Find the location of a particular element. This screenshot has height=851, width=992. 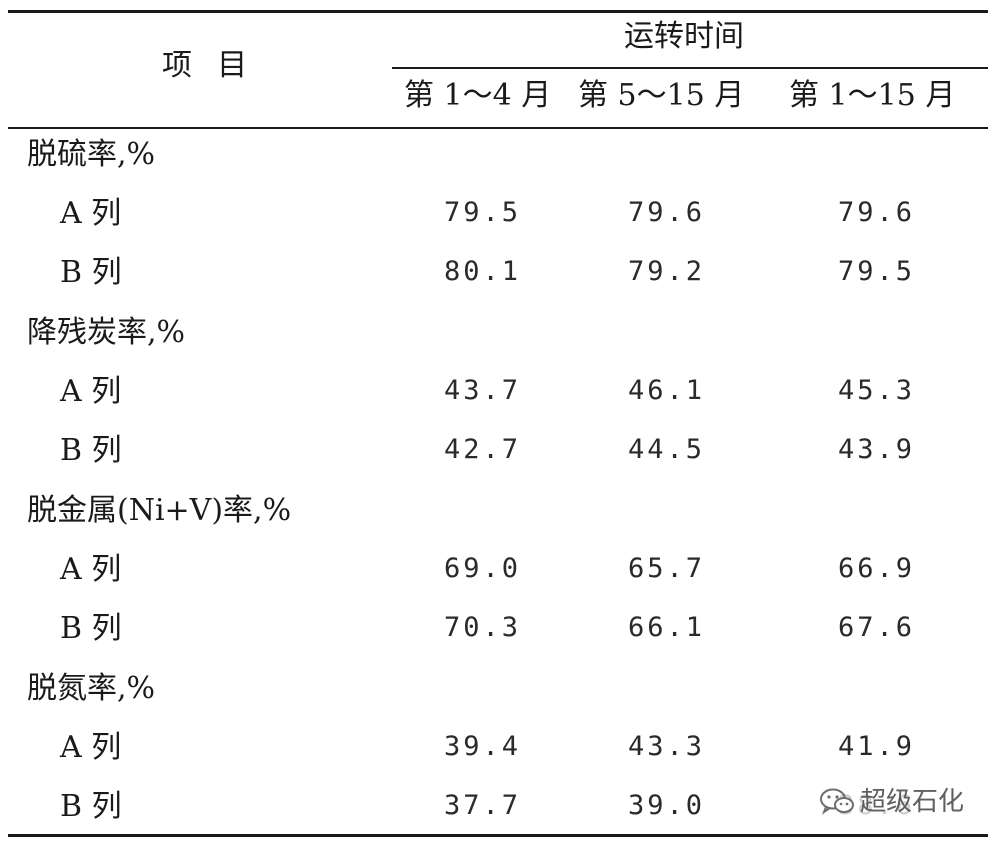

table-row: B 列 70.3 66.1 67.6 is located at coordinates (496, 643).